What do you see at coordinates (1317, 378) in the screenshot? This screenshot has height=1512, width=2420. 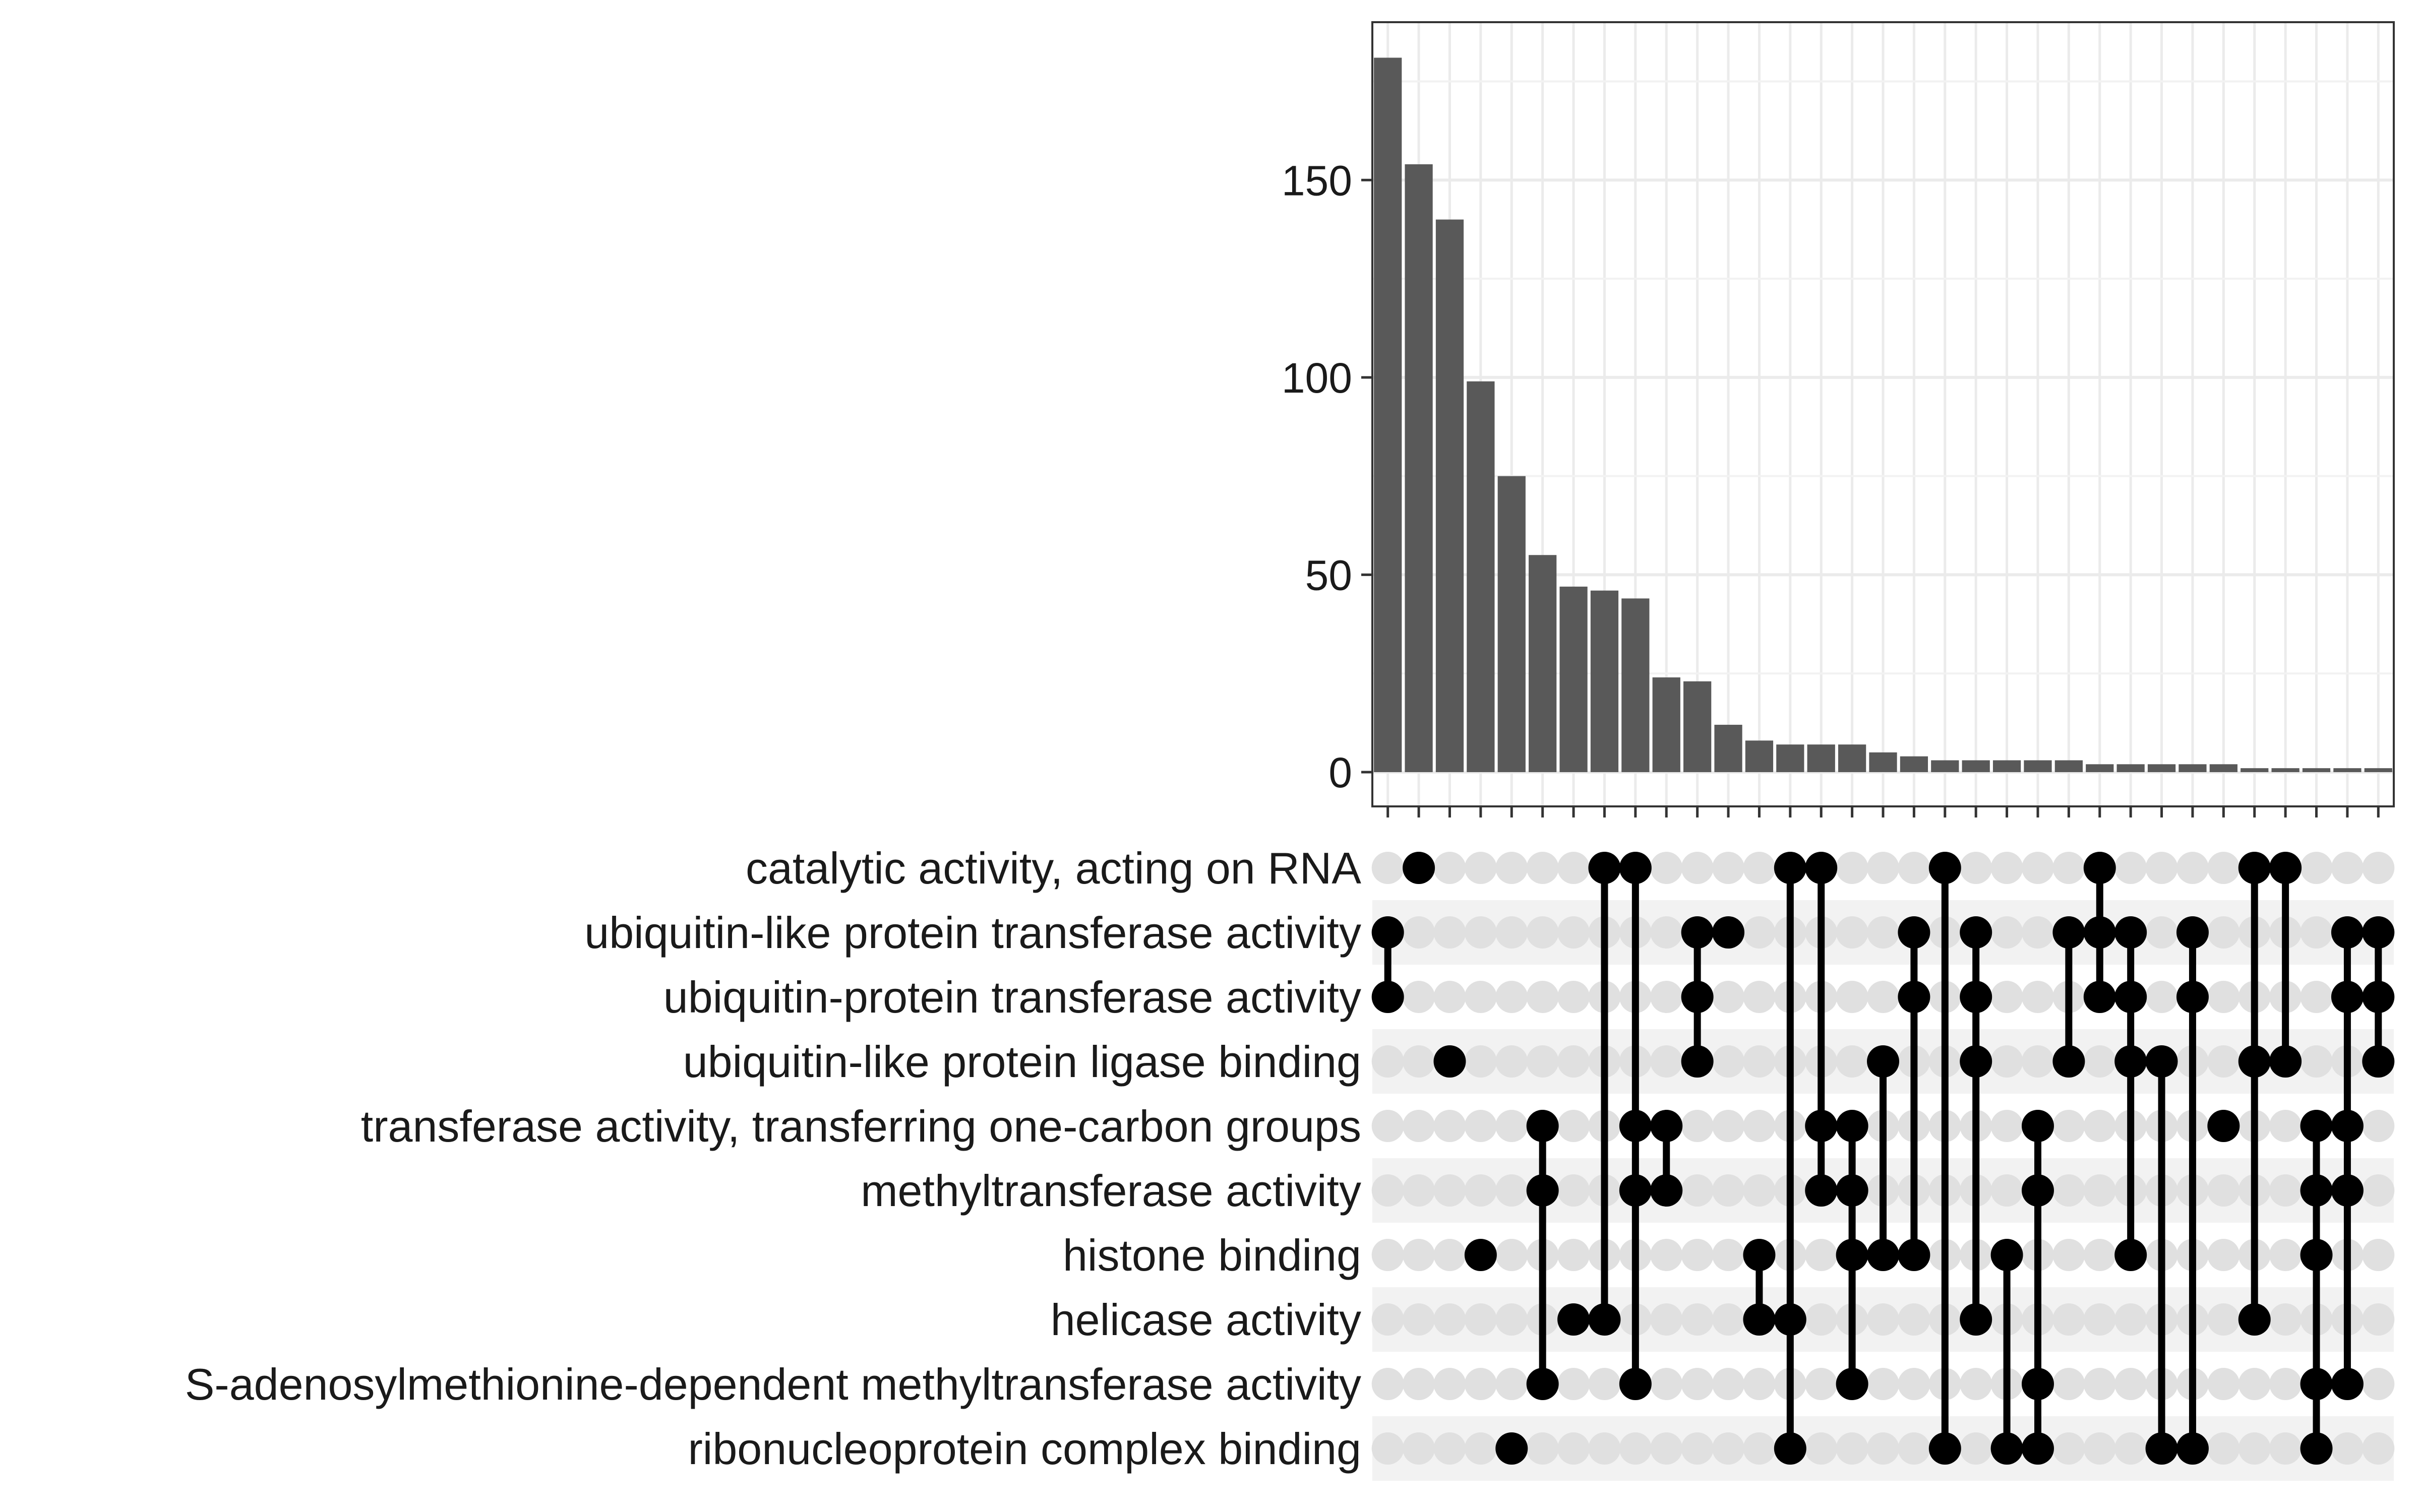 I see `y-tick-label: 100` at bounding box center [1317, 378].